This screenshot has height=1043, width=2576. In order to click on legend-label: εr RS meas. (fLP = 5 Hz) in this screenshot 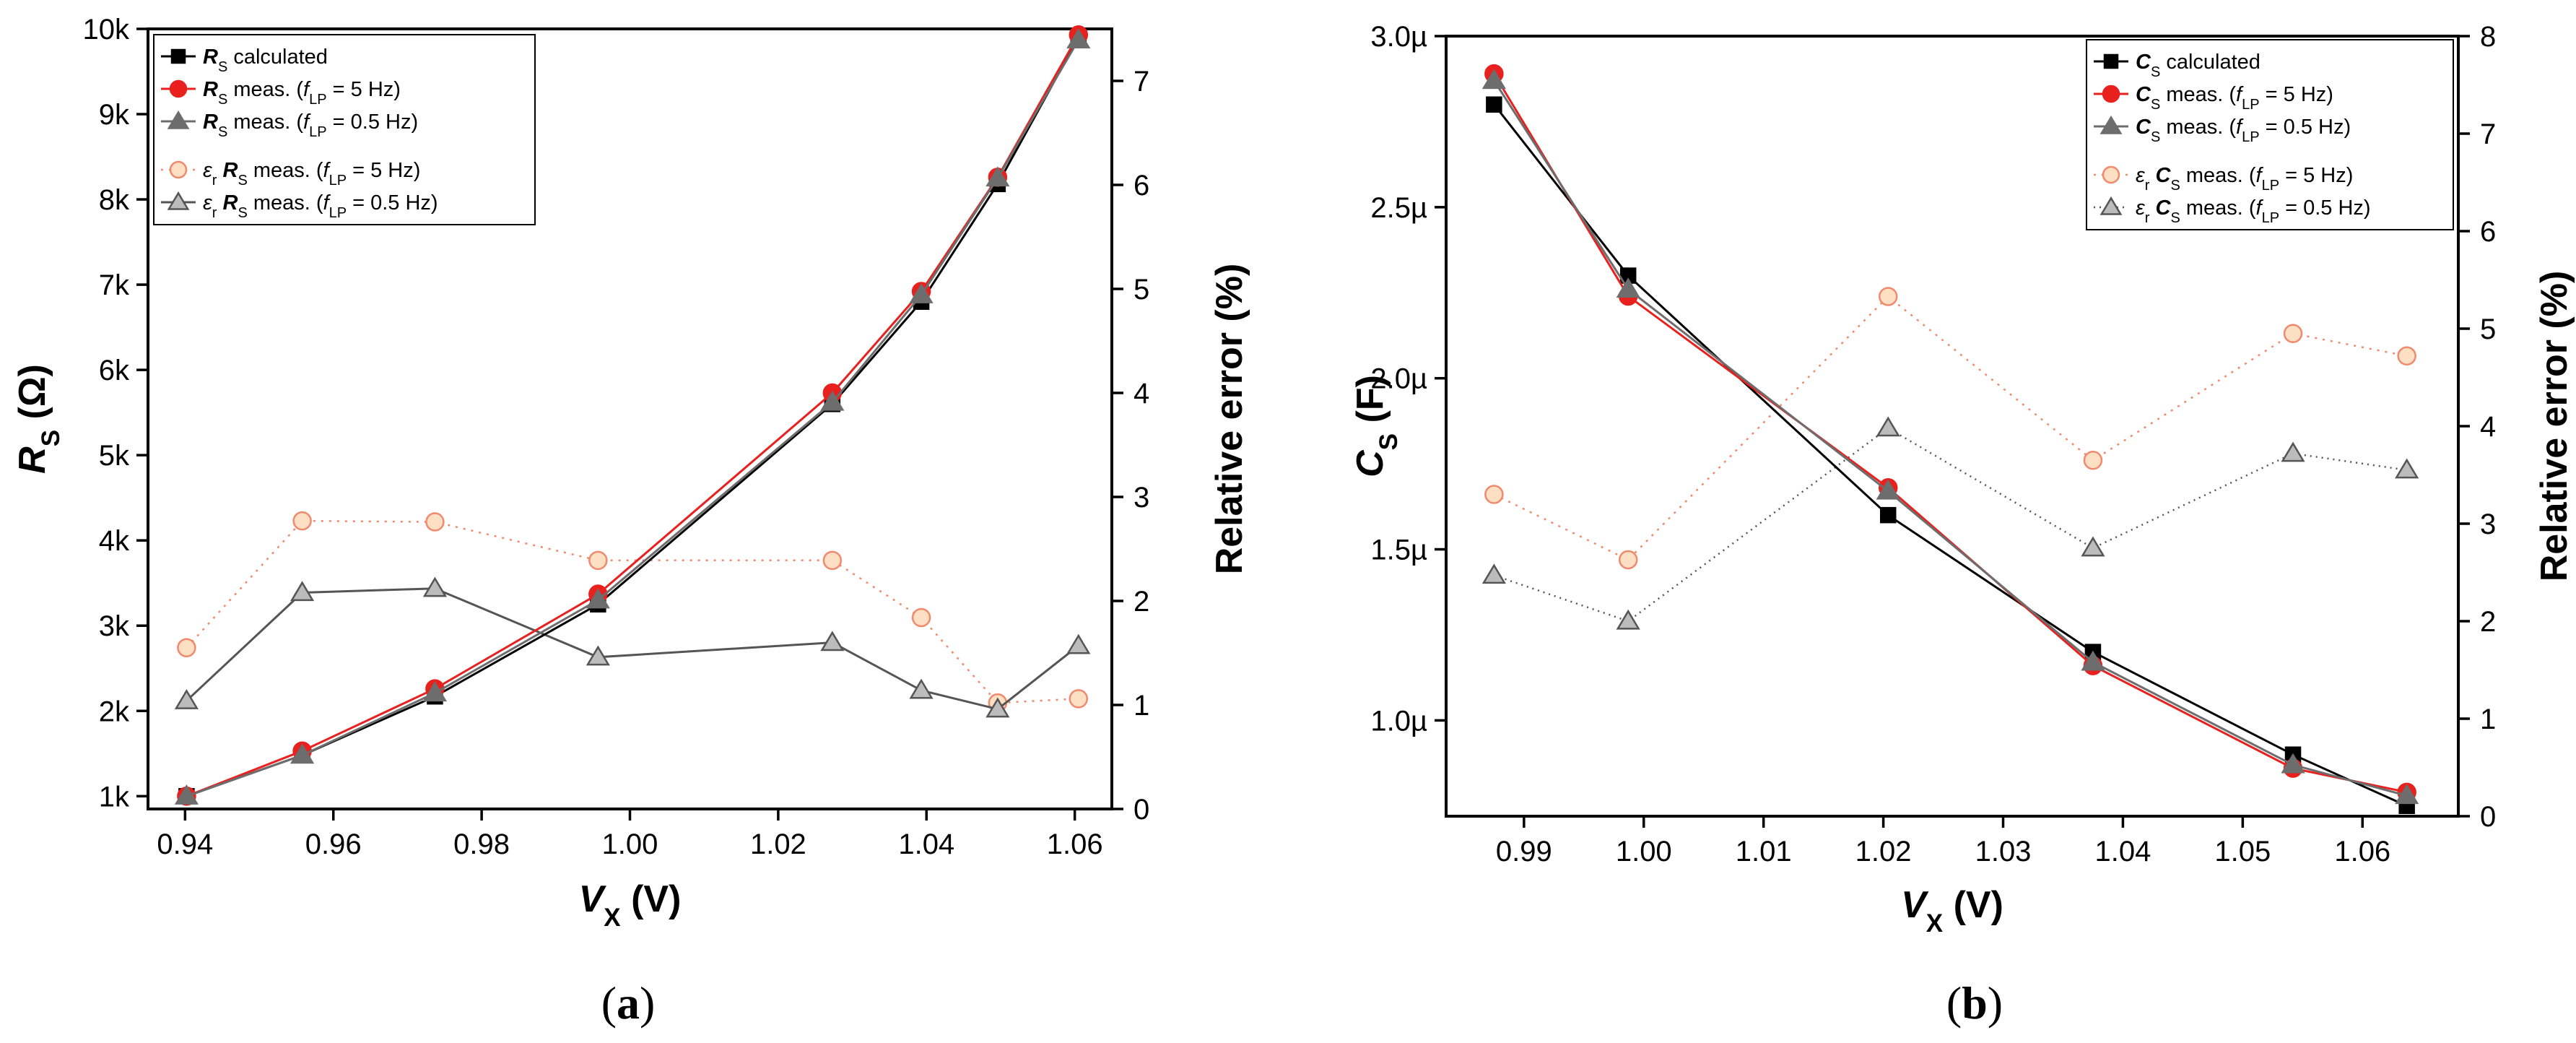, I will do `click(311, 174)`.